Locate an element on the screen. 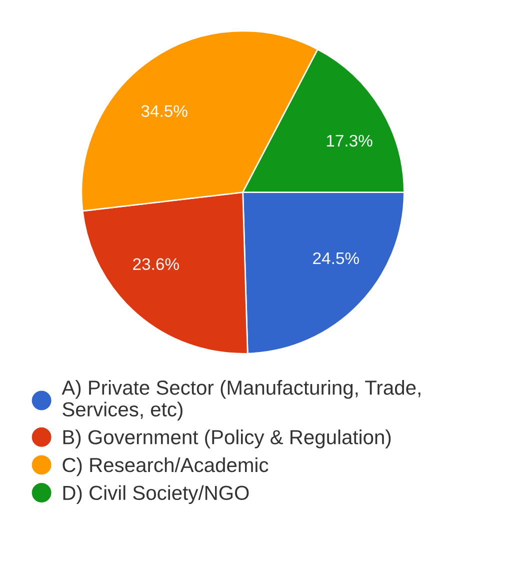 This screenshot has height=563, width=525. legend-label: D) Civil Society/NGO is located at coordinates (156, 494).